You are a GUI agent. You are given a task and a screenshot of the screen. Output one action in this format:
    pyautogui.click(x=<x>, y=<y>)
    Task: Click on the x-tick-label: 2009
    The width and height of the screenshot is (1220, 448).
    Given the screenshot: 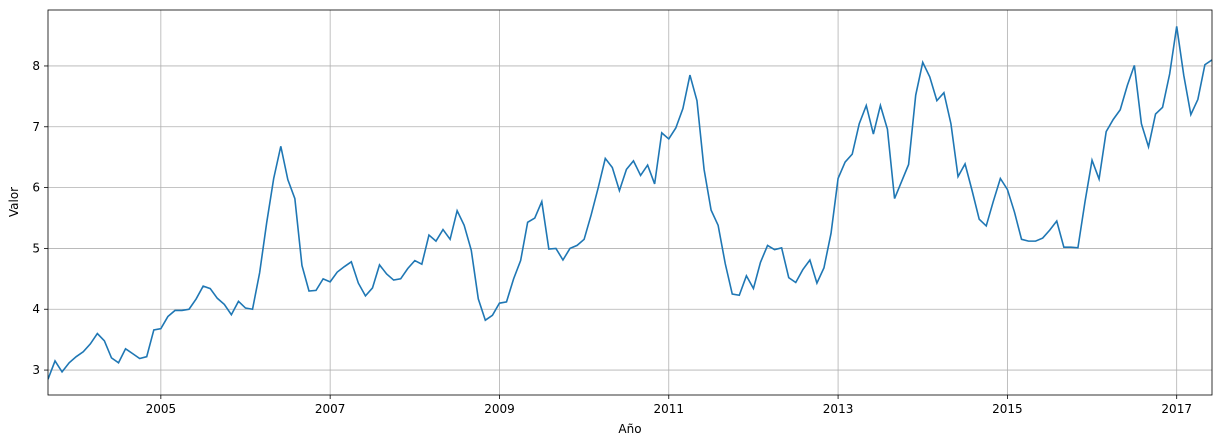 What is the action you would take?
    pyautogui.click(x=499, y=409)
    